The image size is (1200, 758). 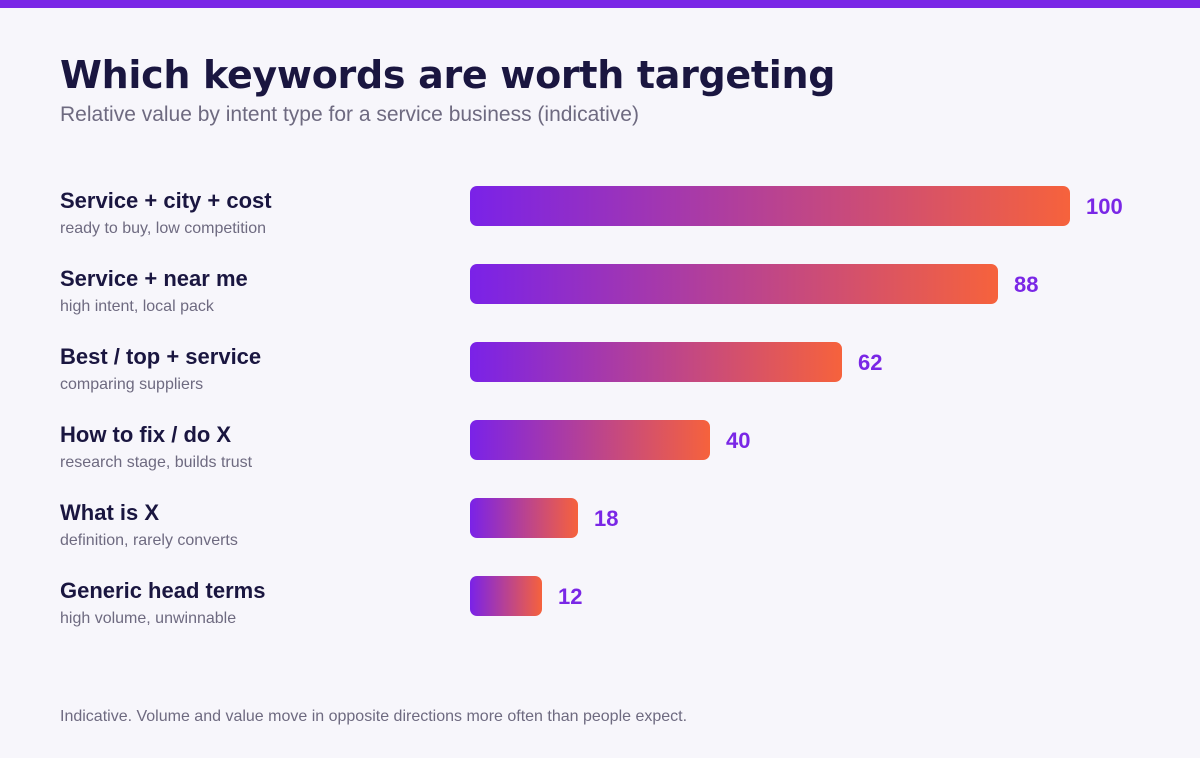 What do you see at coordinates (163, 228) in the screenshot?
I see `category-note: ready to buy, low competition` at bounding box center [163, 228].